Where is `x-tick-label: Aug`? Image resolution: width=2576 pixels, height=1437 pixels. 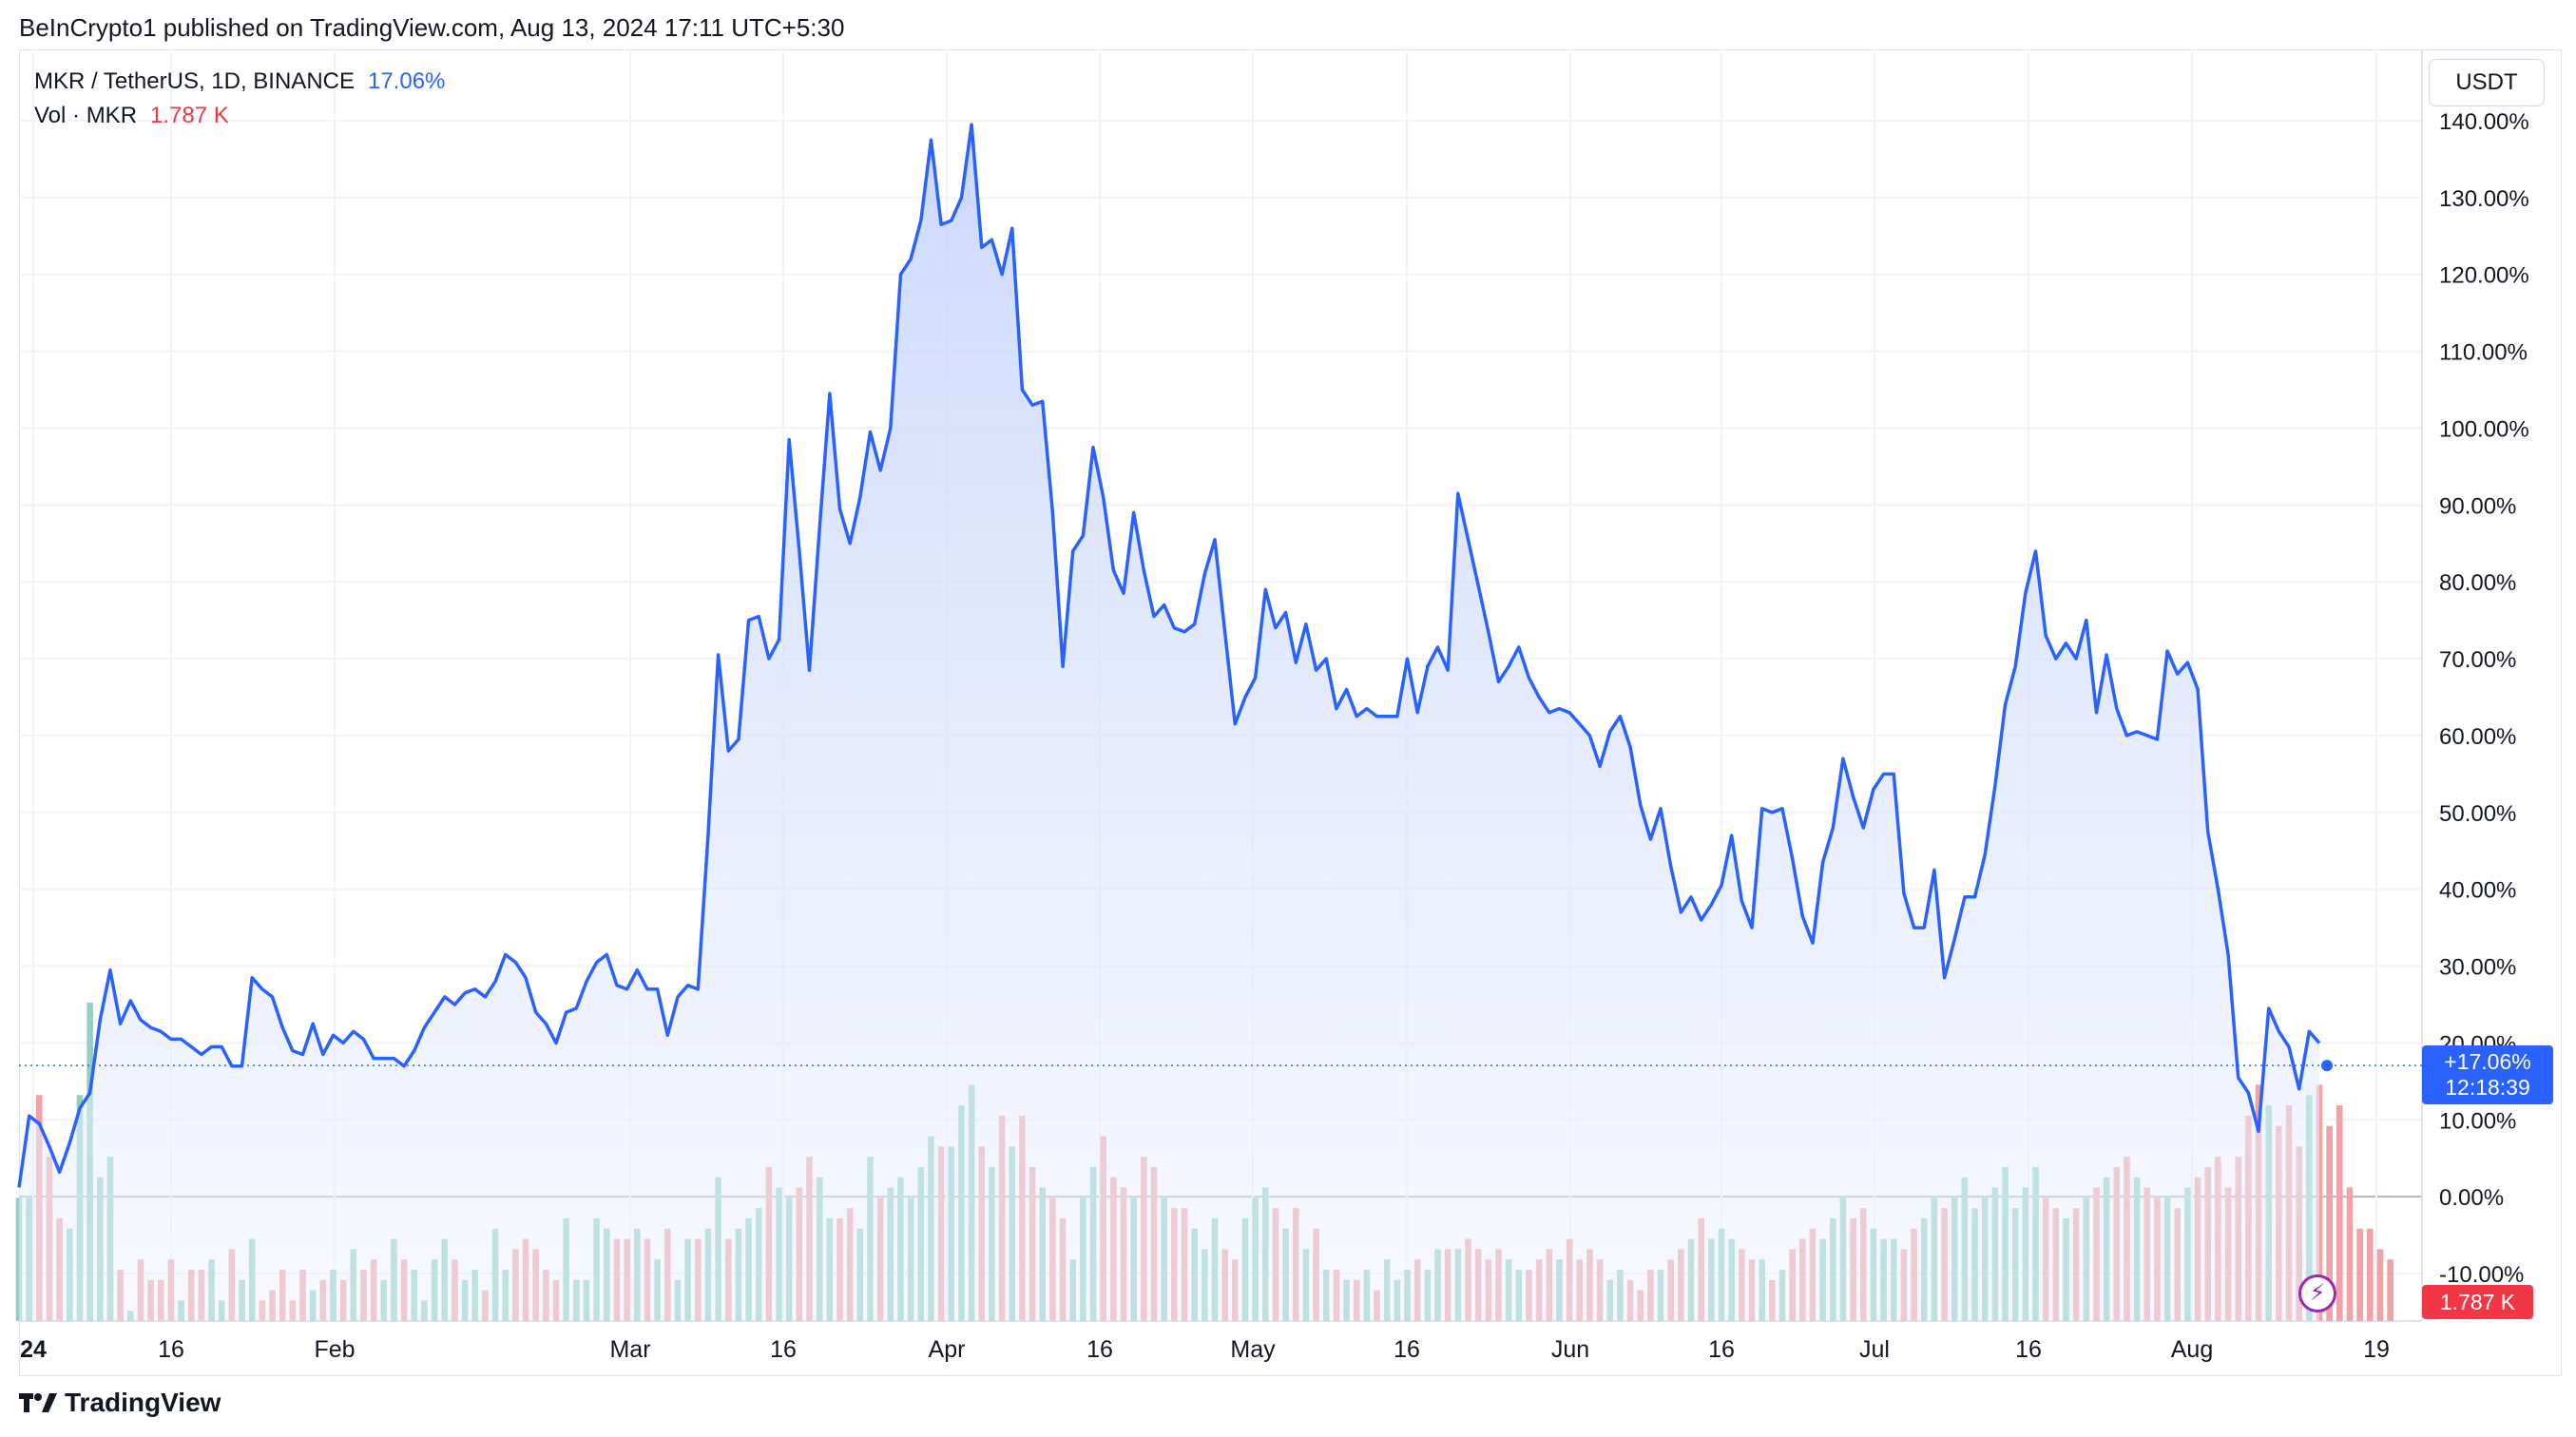 x-tick-label: Aug is located at coordinates (2192, 1349).